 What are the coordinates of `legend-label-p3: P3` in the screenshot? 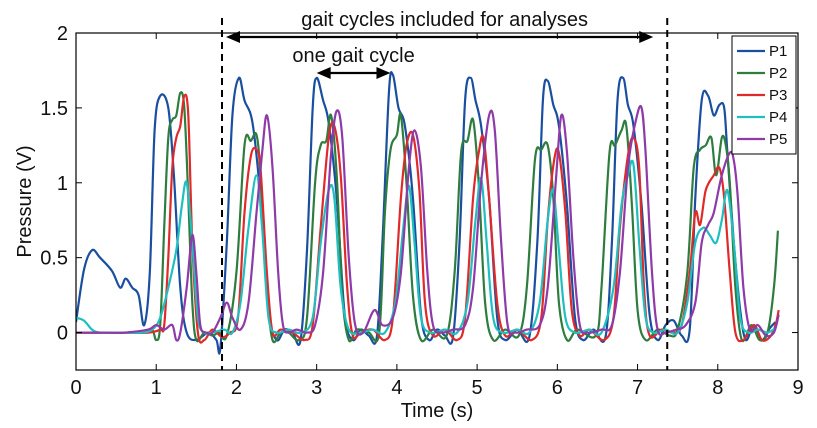 It's located at (778, 95).